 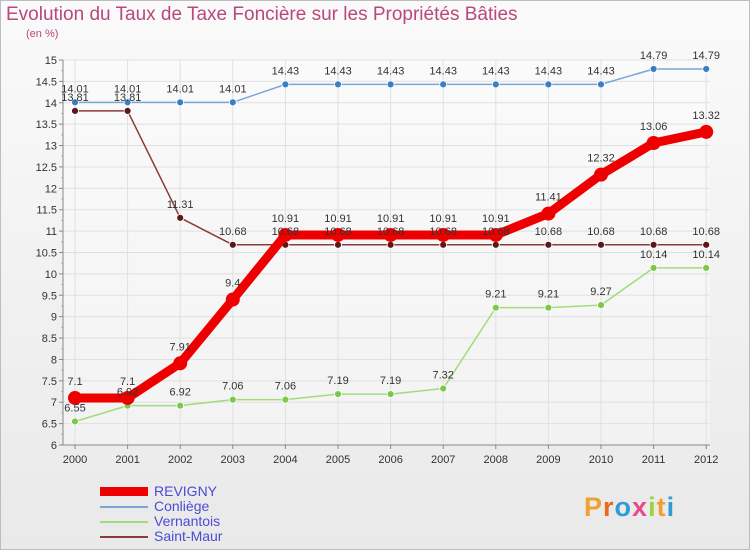 I want to click on proxiti-logo: Proxiti, so click(x=629, y=507).